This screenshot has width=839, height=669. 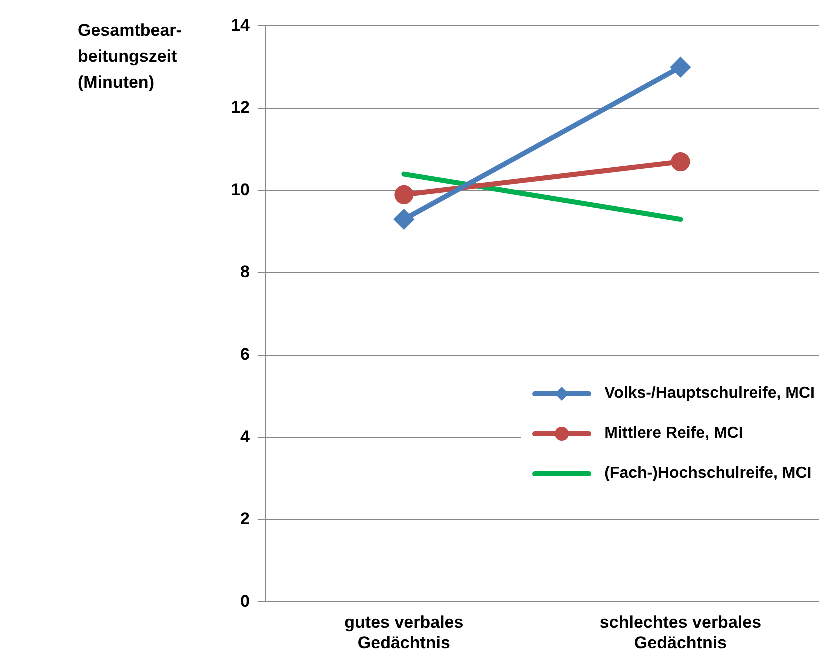 What do you see at coordinates (245, 354) in the screenshot?
I see `y-tick-label: 6` at bounding box center [245, 354].